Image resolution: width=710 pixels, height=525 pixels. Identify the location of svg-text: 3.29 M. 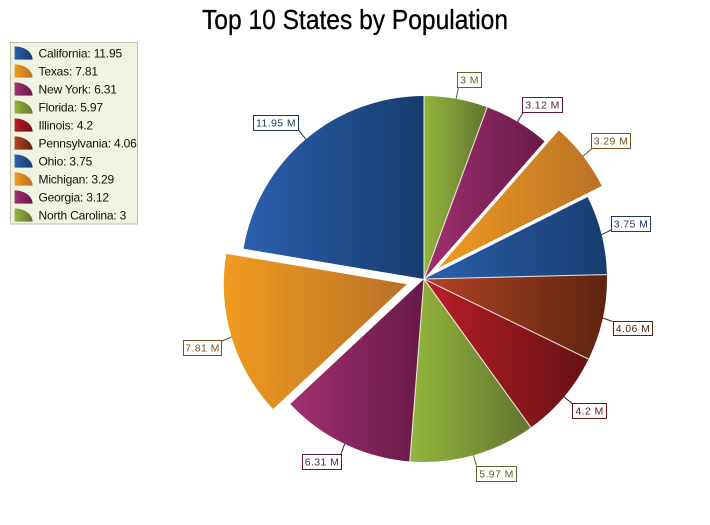
(611, 142).